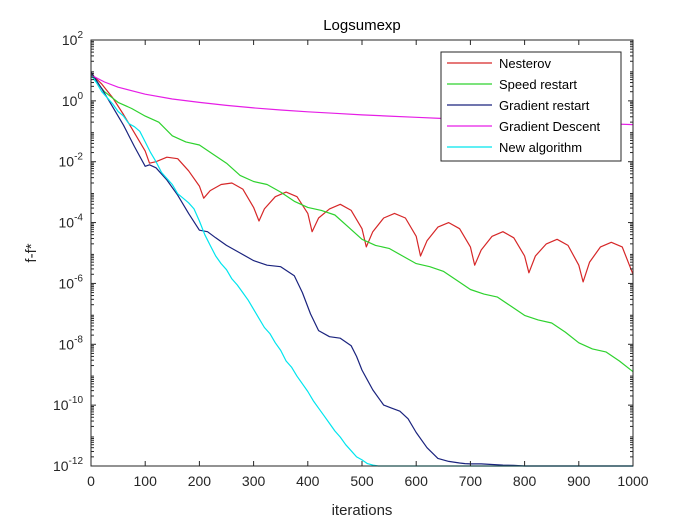  I want to click on chart-title: Logsumexp, so click(362, 25).